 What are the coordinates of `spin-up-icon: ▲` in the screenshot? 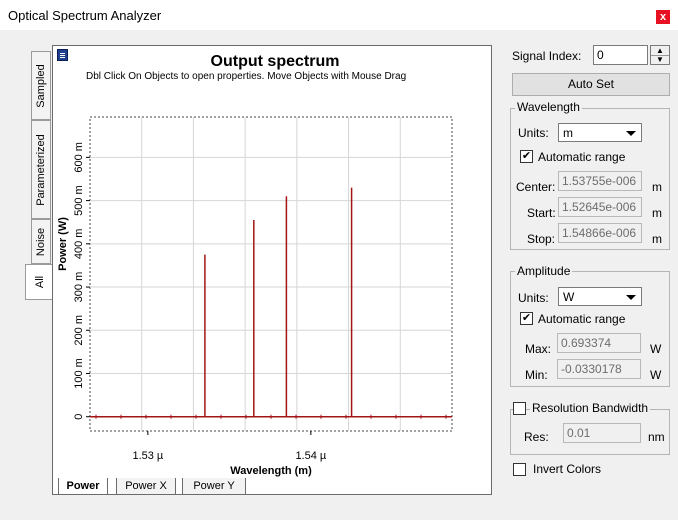 It's located at (660, 51).